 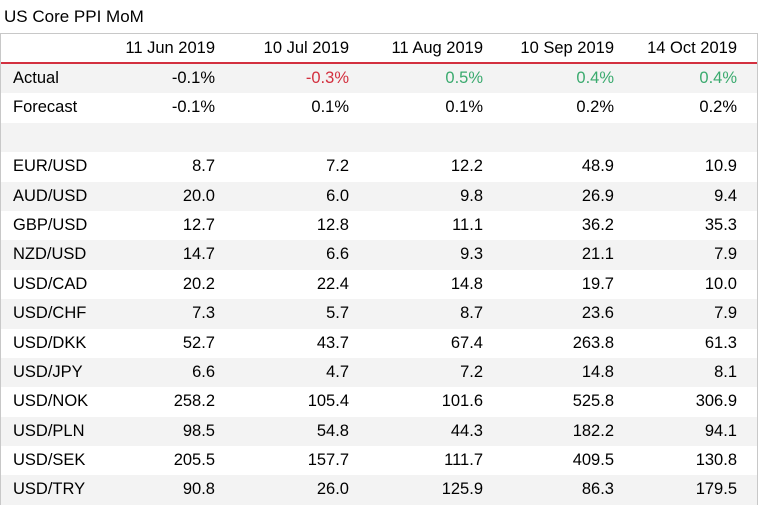 What do you see at coordinates (379, 255) in the screenshot?
I see `table-row: NZD/USD 14.7 6.6 9.3 21.1 7.9` at bounding box center [379, 255].